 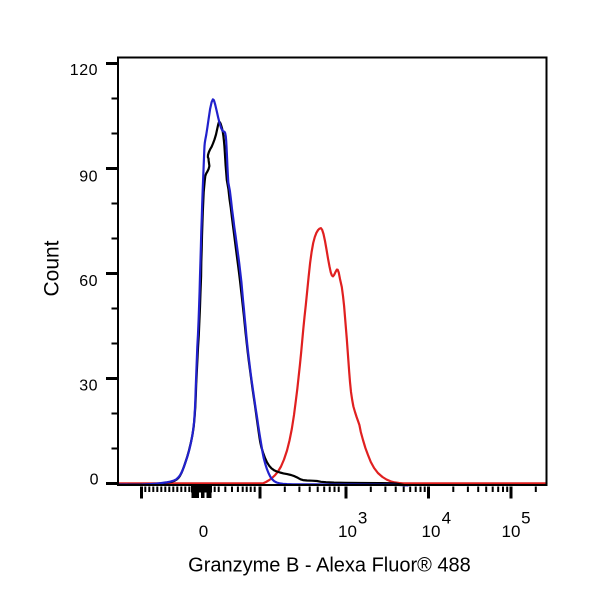 I want to click on svg-text: 5, so click(x=525, y=518).